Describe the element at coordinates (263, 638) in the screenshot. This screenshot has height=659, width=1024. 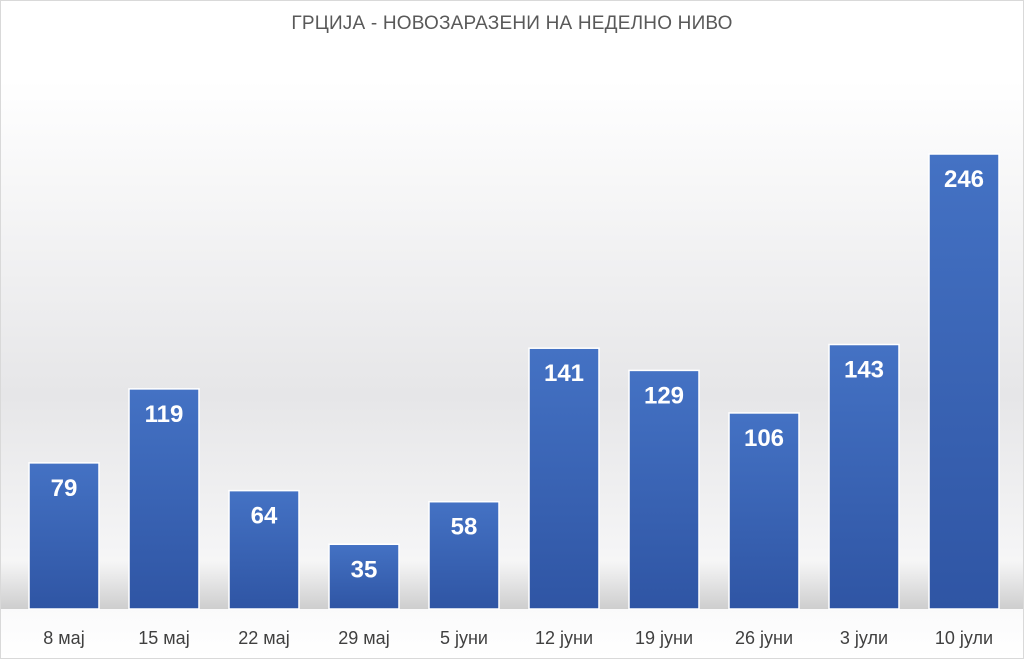
I see `x-tick-label-3: 22 мај` at that location.